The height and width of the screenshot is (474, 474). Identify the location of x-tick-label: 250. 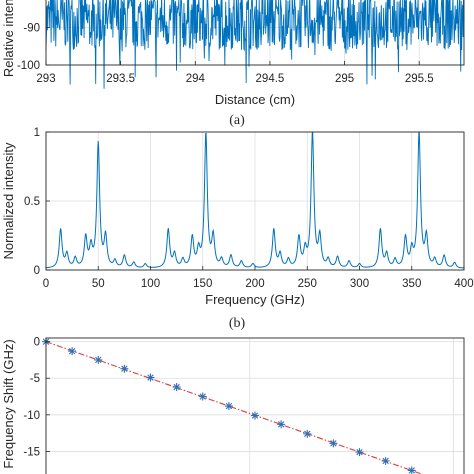
(307, 284).